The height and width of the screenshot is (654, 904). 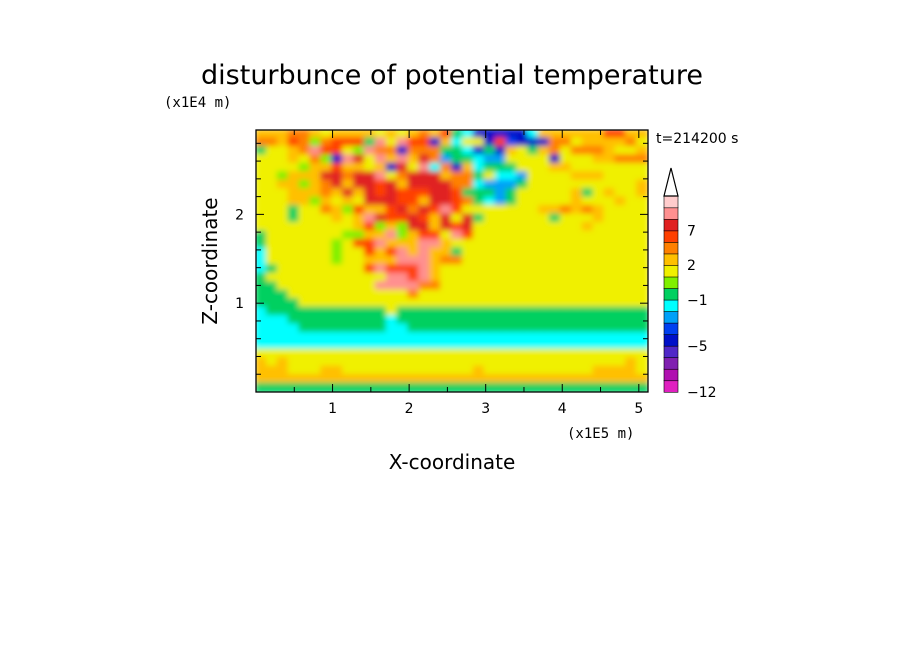 I want to click on time-label: t=214200 s, so click(x=697, y=139).